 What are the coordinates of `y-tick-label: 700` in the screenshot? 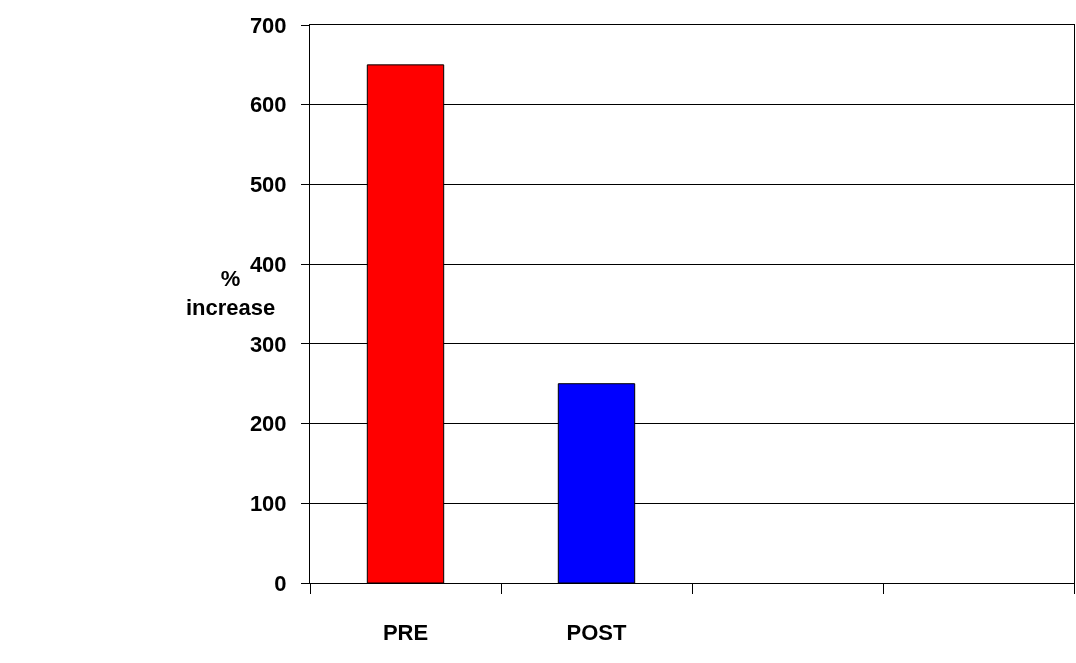 It's located at (268, 25).